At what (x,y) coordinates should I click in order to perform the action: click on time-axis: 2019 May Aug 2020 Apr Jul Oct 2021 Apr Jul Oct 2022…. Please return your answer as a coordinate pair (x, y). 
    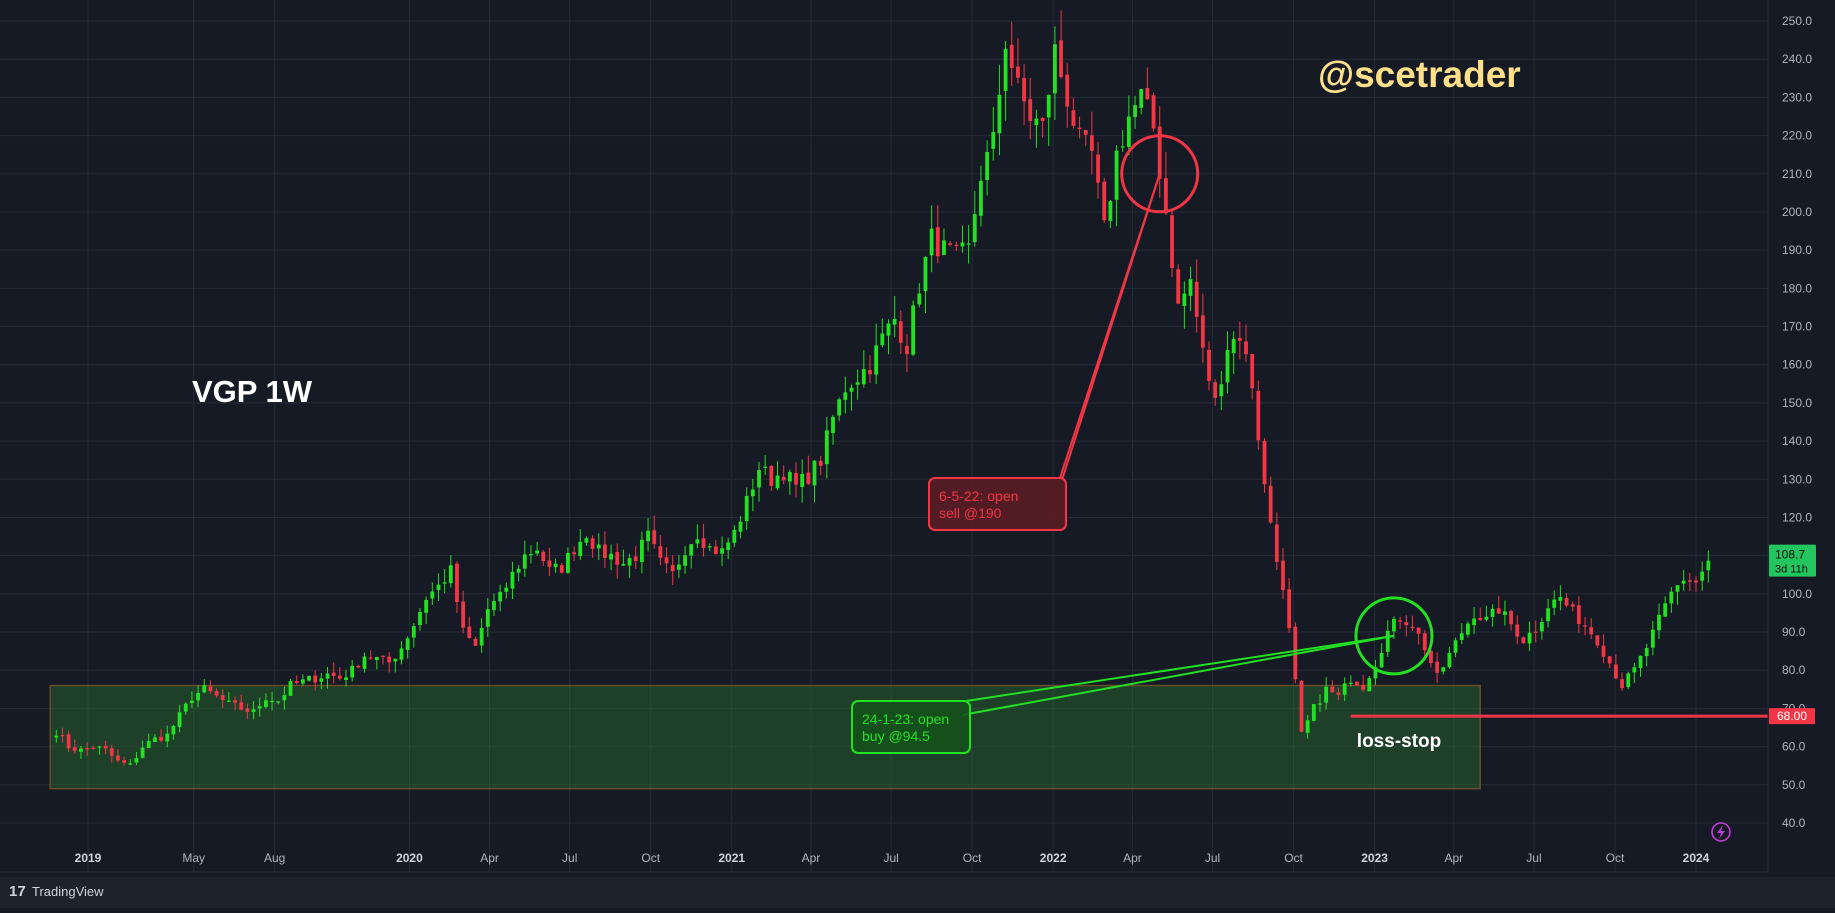
    Looking at the image, I should click on (917, 879).